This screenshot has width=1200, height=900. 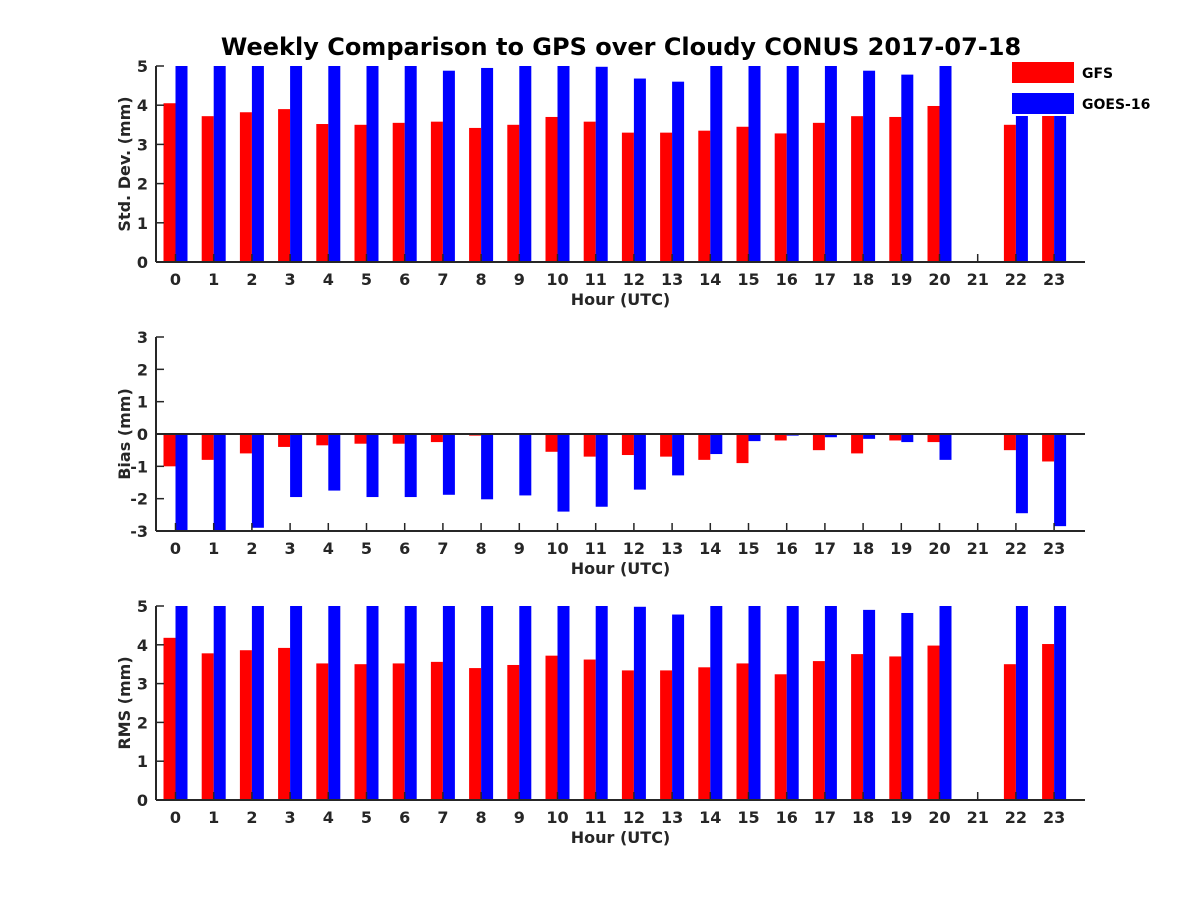 I want to click on rms-x-tick-label: 6, so click(x=404, y=817).